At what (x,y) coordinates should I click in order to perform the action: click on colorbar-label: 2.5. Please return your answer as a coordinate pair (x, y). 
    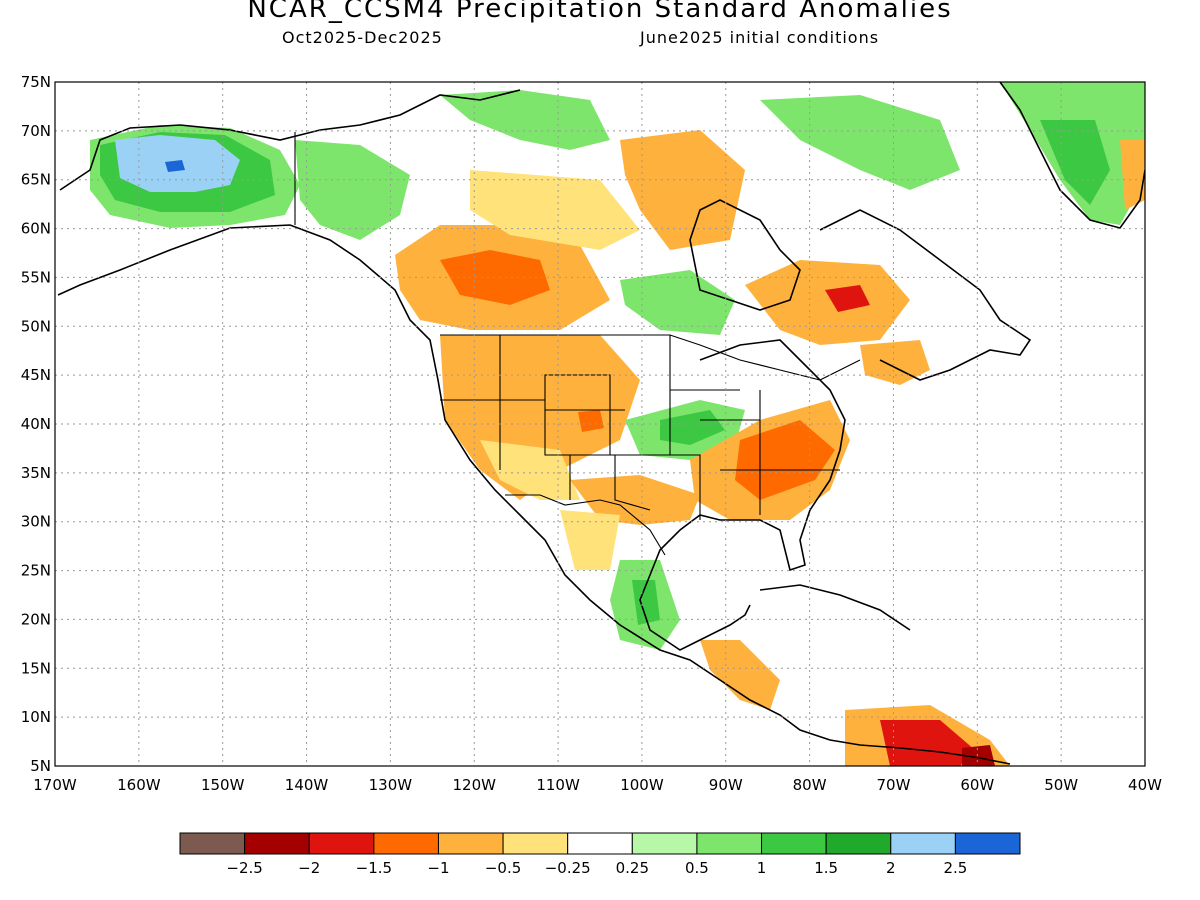
    Looking at the image, I should click on (955, 868).